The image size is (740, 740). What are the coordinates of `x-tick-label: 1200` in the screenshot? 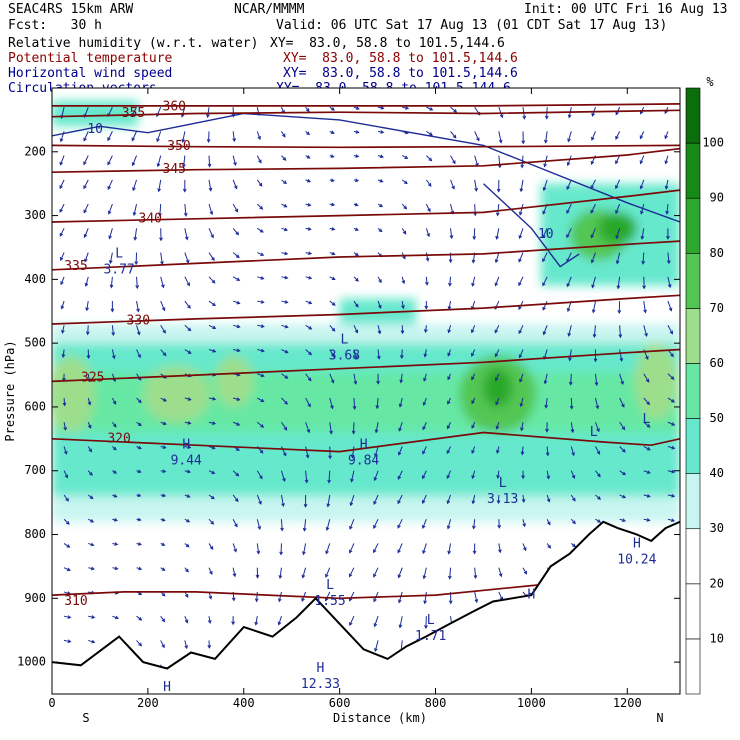 It's located at (627, 703).